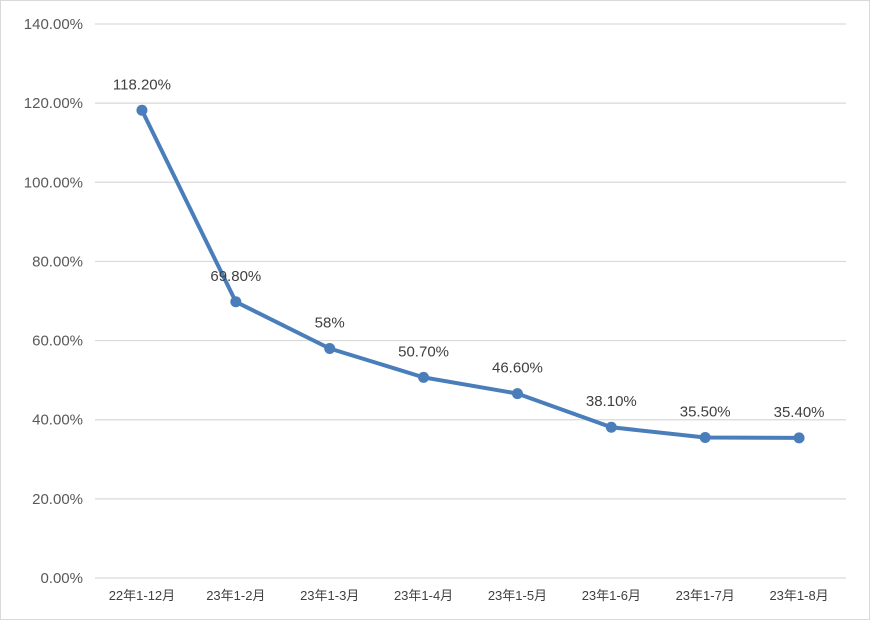  I want to click on y-tick-label: 20.00%, so click(57, 499).